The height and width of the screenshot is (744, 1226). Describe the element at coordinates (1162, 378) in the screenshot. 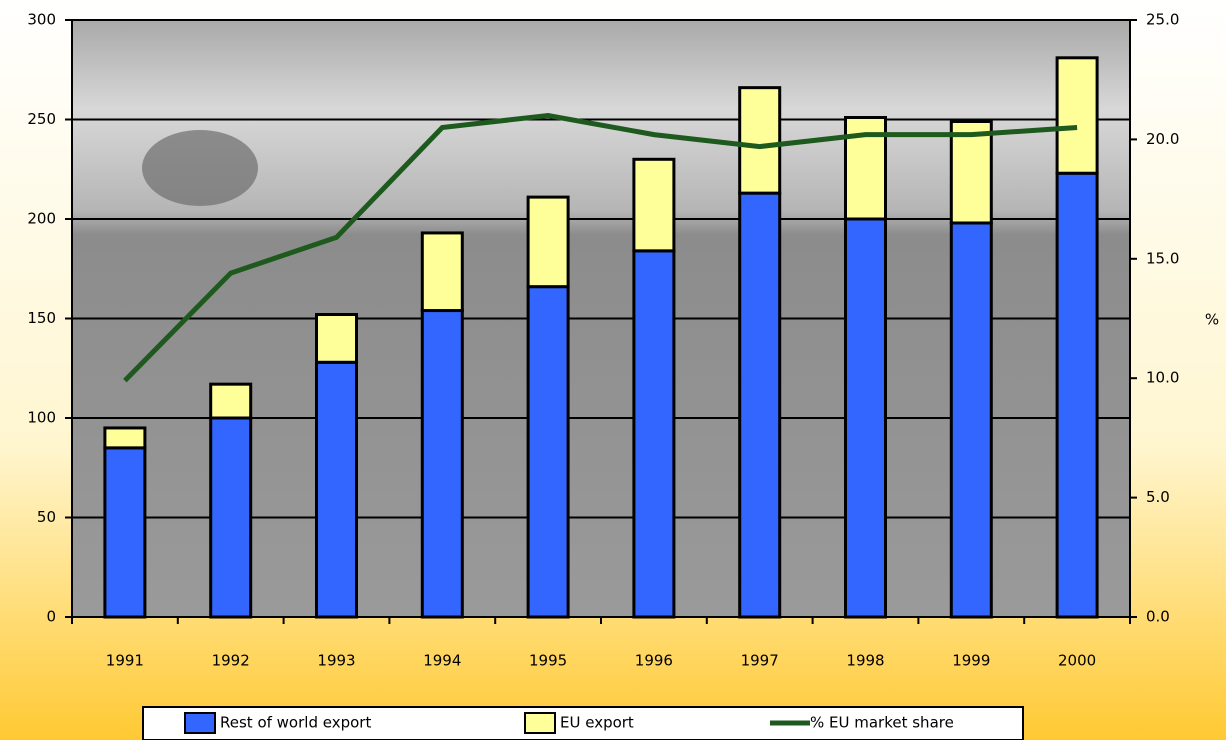

I see `y2-tick-label: 10.0` at that location.